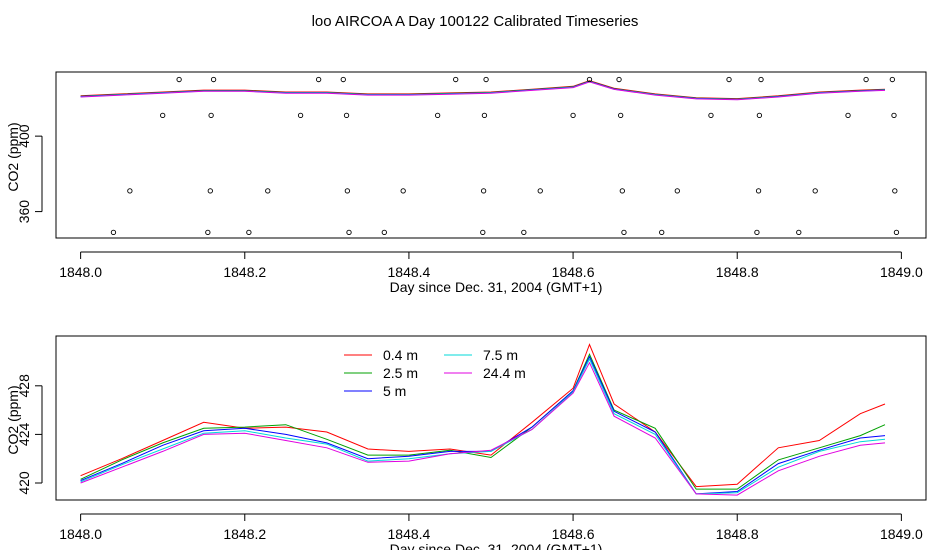 This screenshot has width=950, height=550. I want to click on y-tick-label: 420, so click(24, 483).